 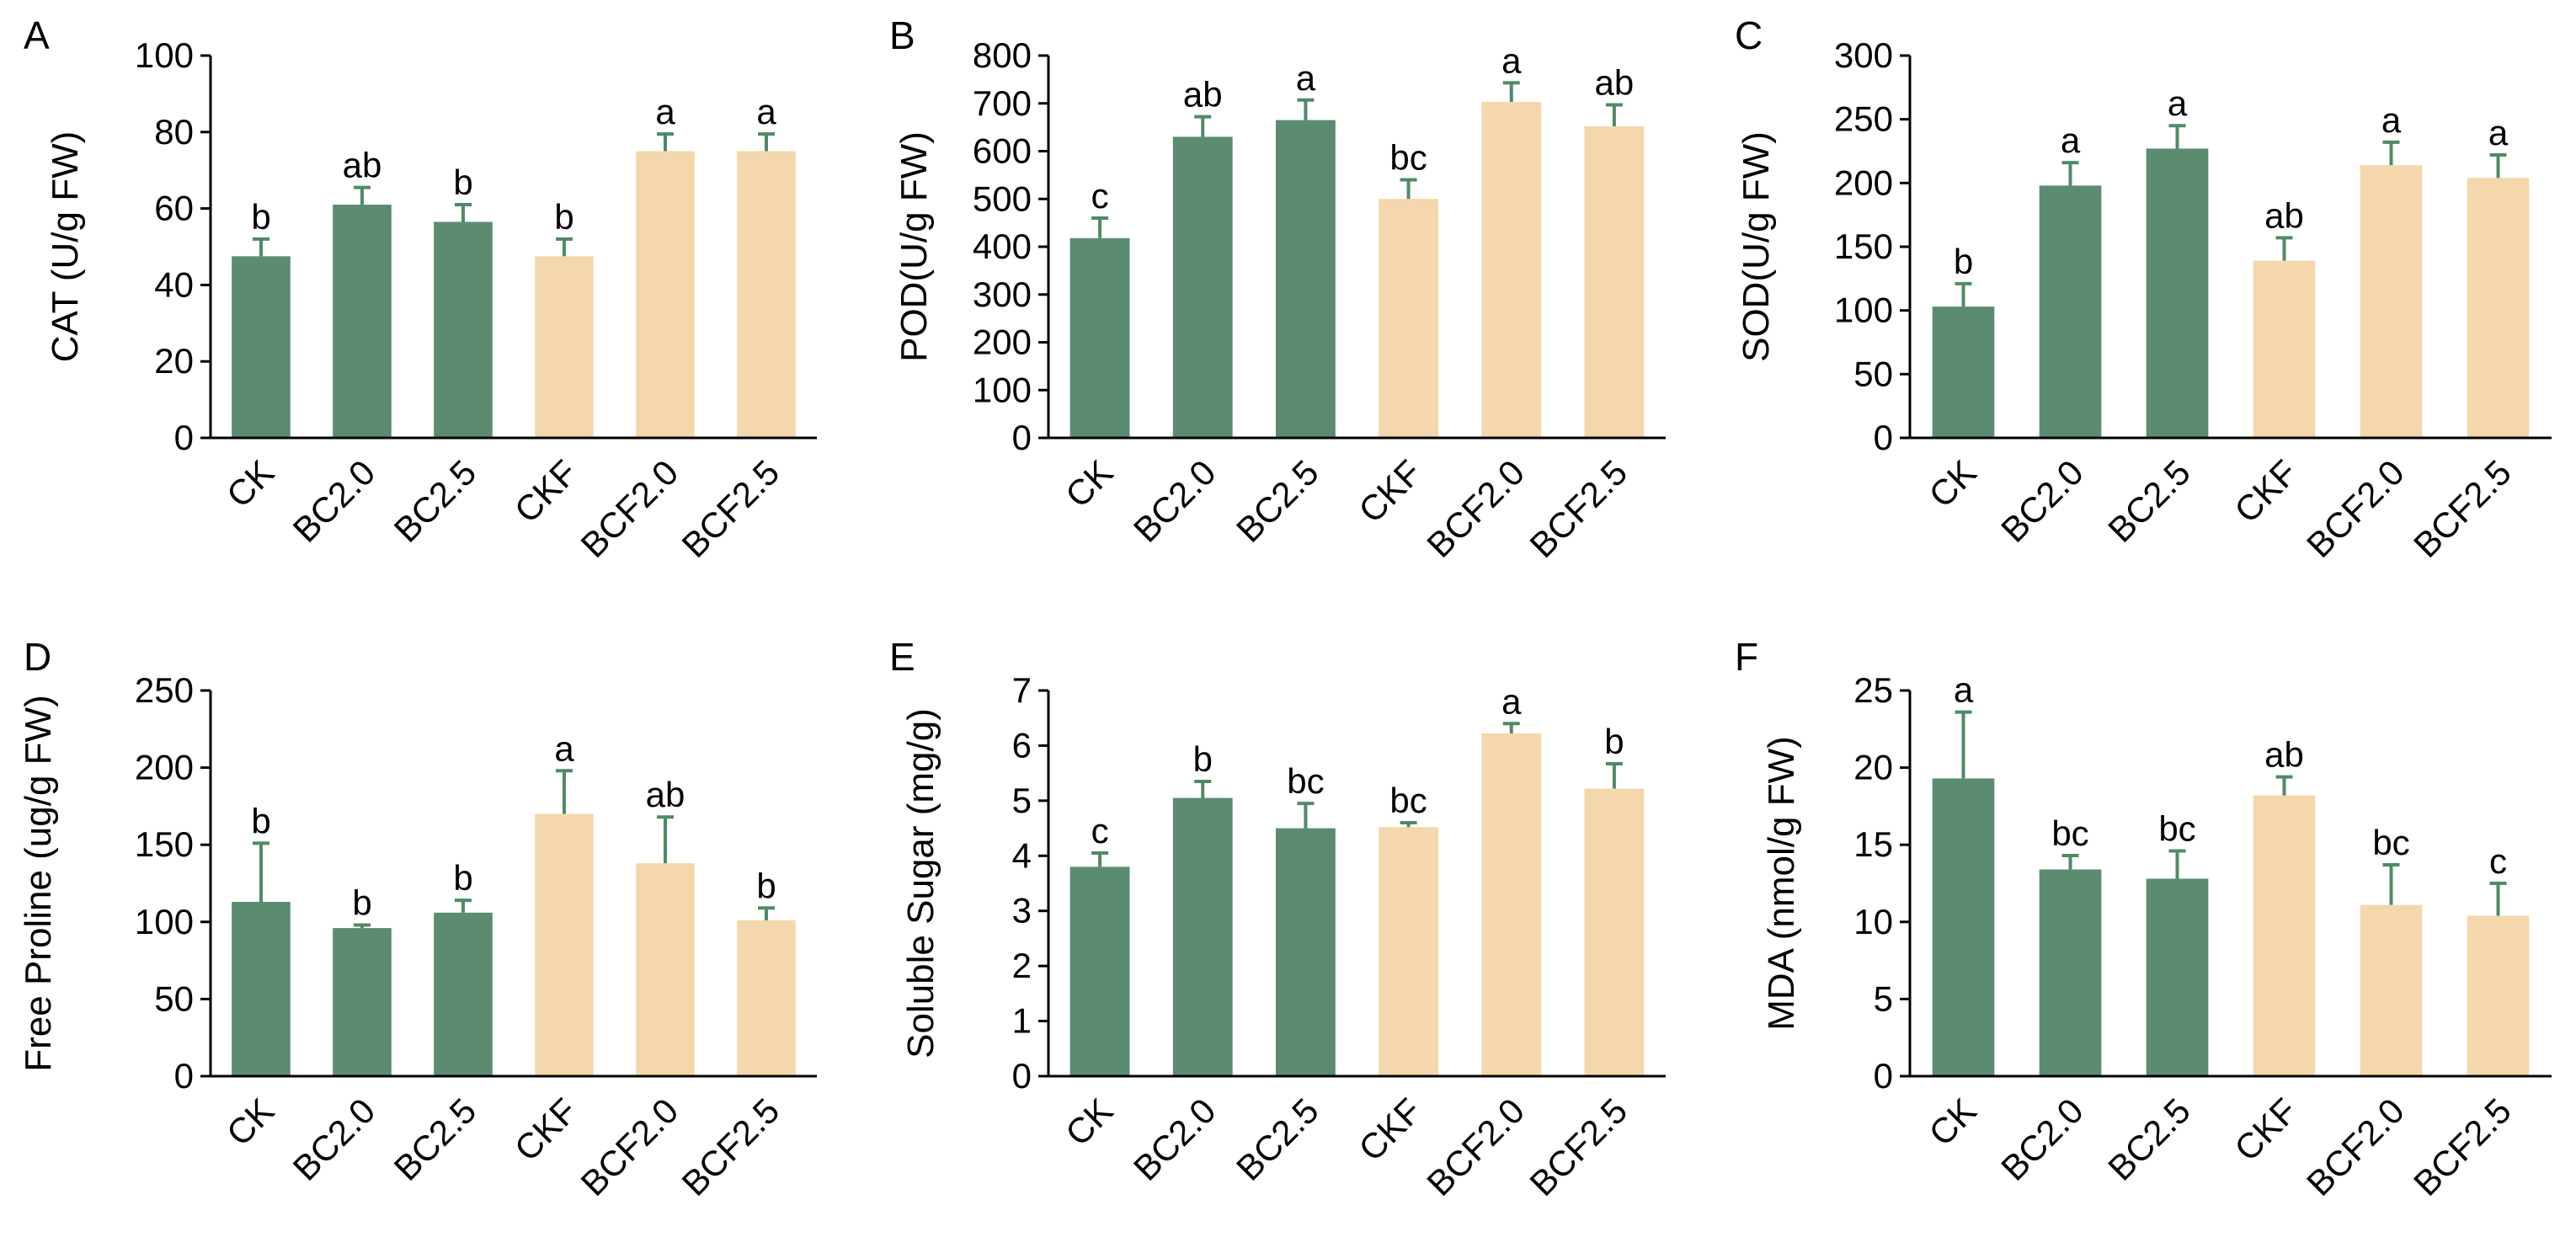 I want to click on y-axis-title: MDA (nmol/g FW), so click(x=1781, y=883).